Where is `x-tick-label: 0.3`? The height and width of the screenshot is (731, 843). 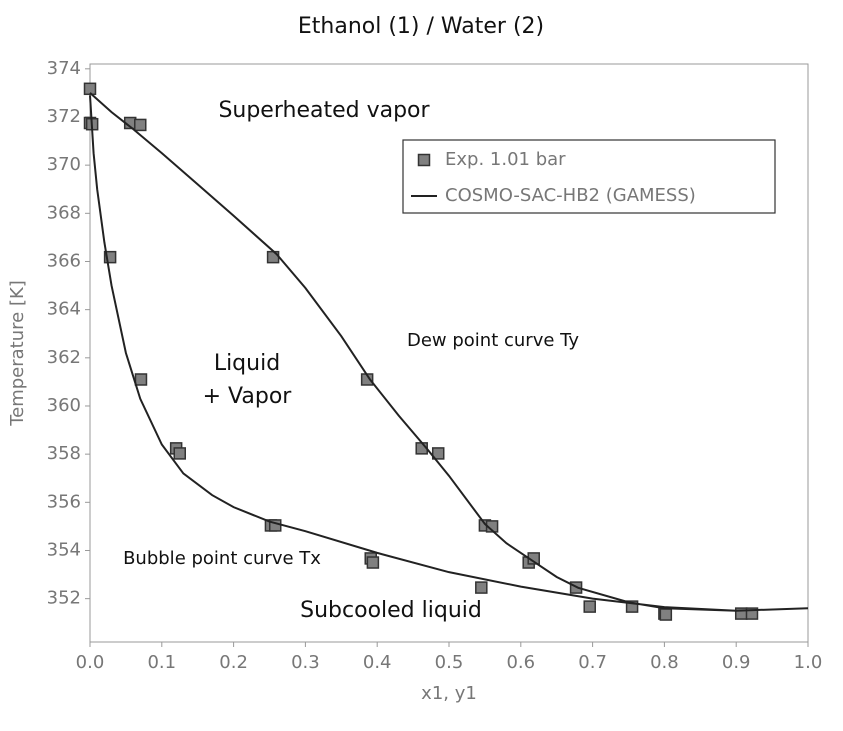 x-tick-label: 0.3 is located at coordinates (305, 662).